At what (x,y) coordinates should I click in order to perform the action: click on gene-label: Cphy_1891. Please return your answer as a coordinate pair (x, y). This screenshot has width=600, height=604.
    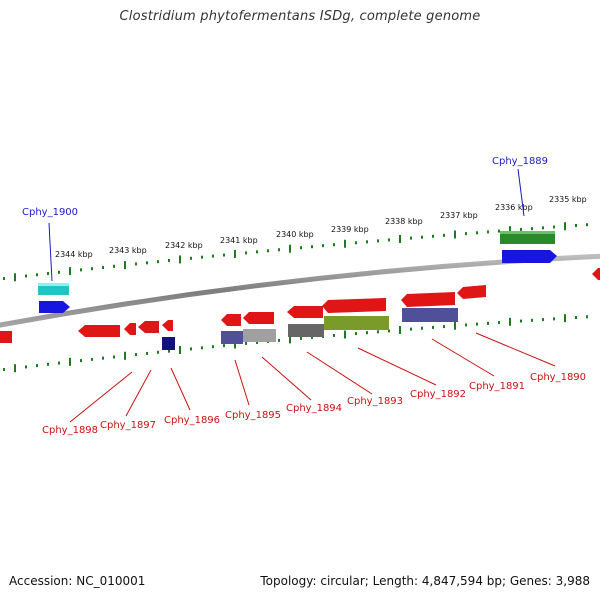
    Looking at the image, I should click on (497, 386).